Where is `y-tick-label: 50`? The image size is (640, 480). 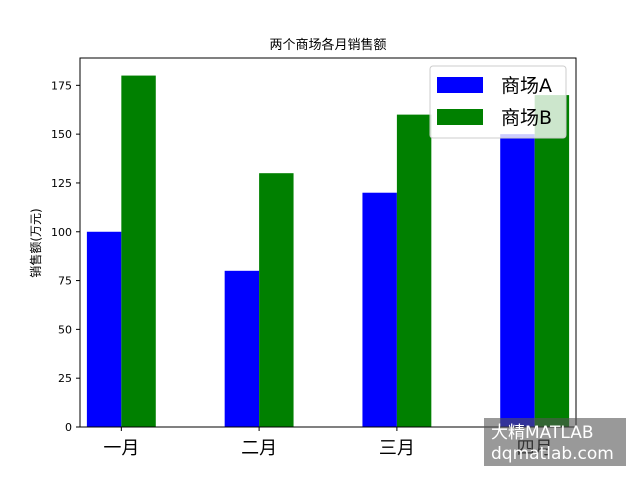
y-tick-label: 50 is located at coordinates (65, 329).